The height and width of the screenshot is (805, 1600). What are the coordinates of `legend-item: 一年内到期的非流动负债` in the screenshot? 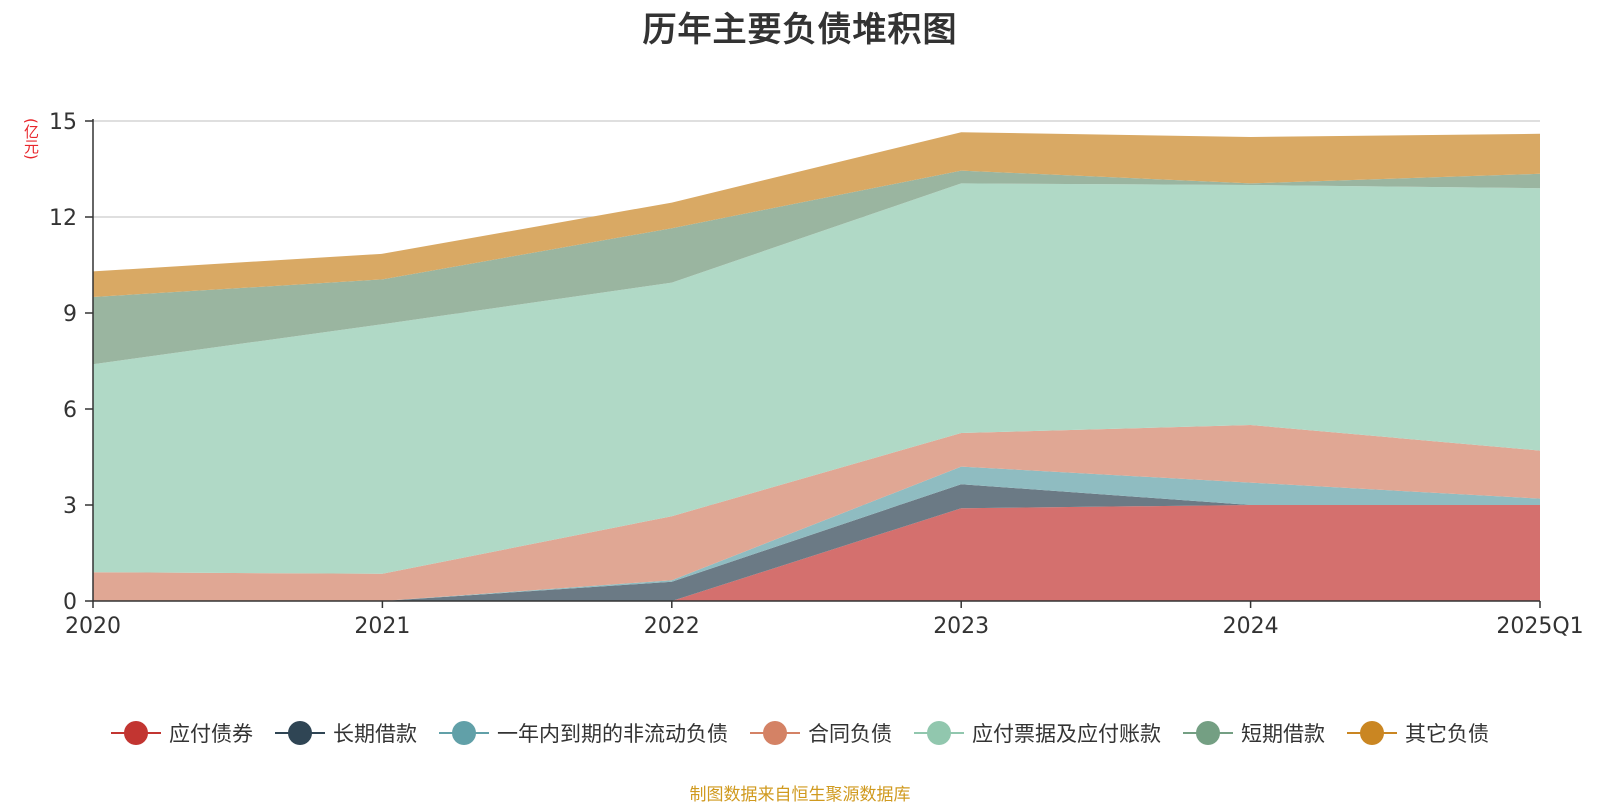 It's located at (583, 733).